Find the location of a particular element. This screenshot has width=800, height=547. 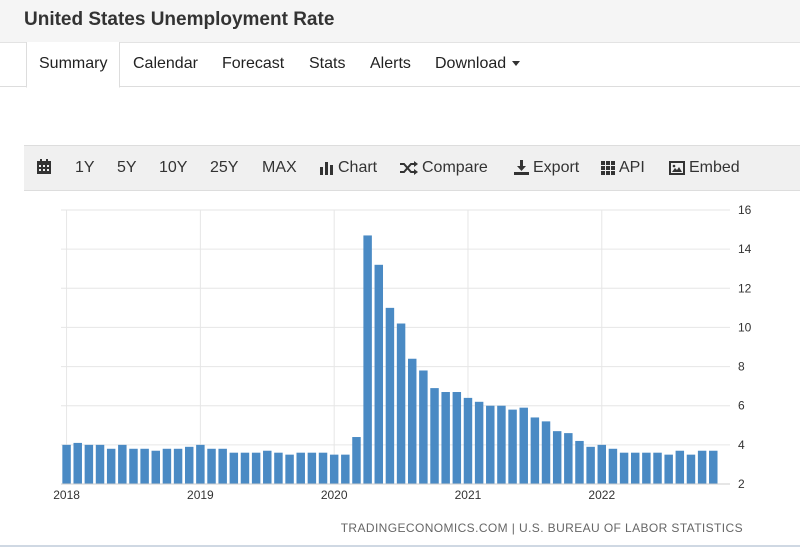

range-10y-button: 10Y is located at coordinates (173, 167).